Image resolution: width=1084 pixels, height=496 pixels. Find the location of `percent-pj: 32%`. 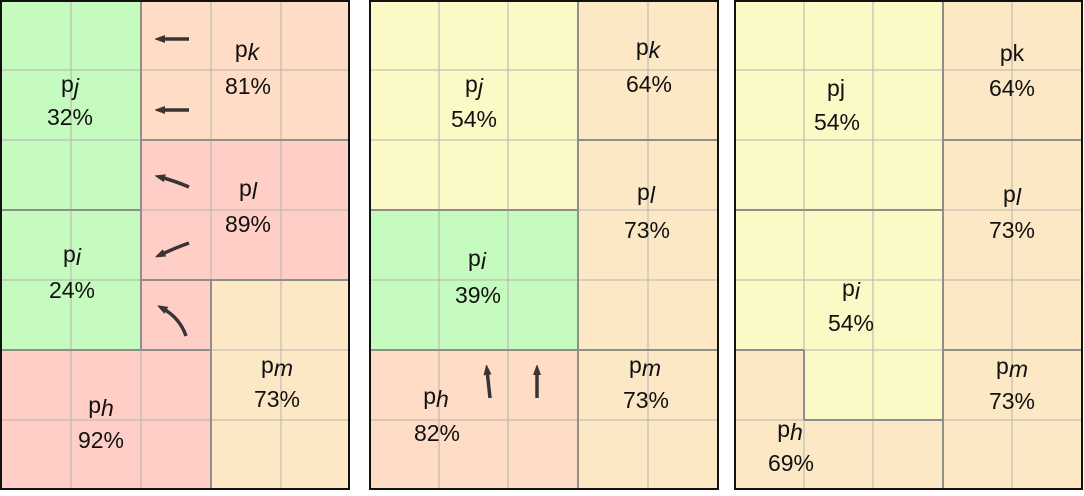

percent-pj: 32% is located at coordinates (70, 117).